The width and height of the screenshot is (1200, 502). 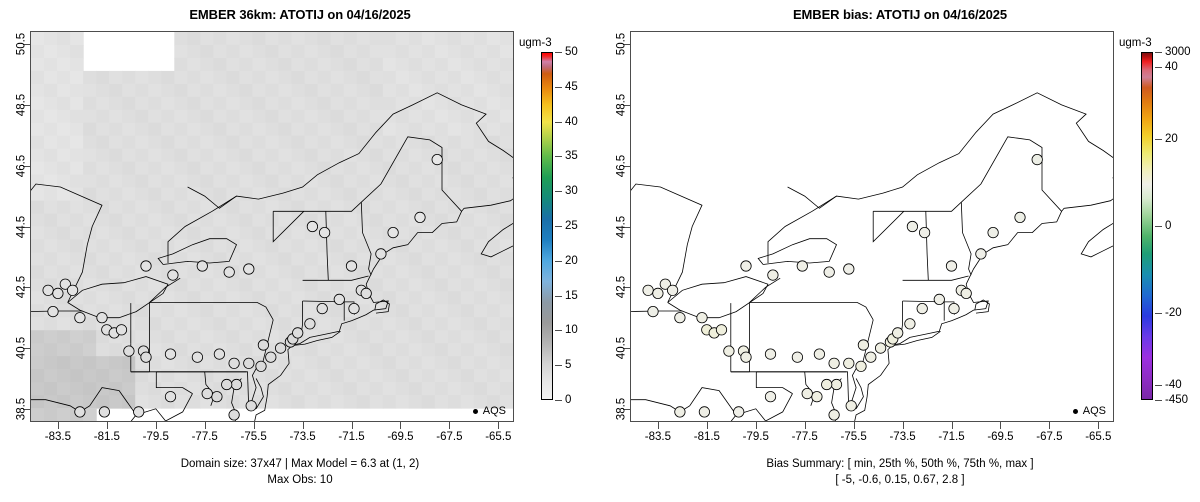 What do you see at coordinates (902, 437) in the screenshot?
I see `x-tick-label: -73.5` at bounding box center [902, 437].